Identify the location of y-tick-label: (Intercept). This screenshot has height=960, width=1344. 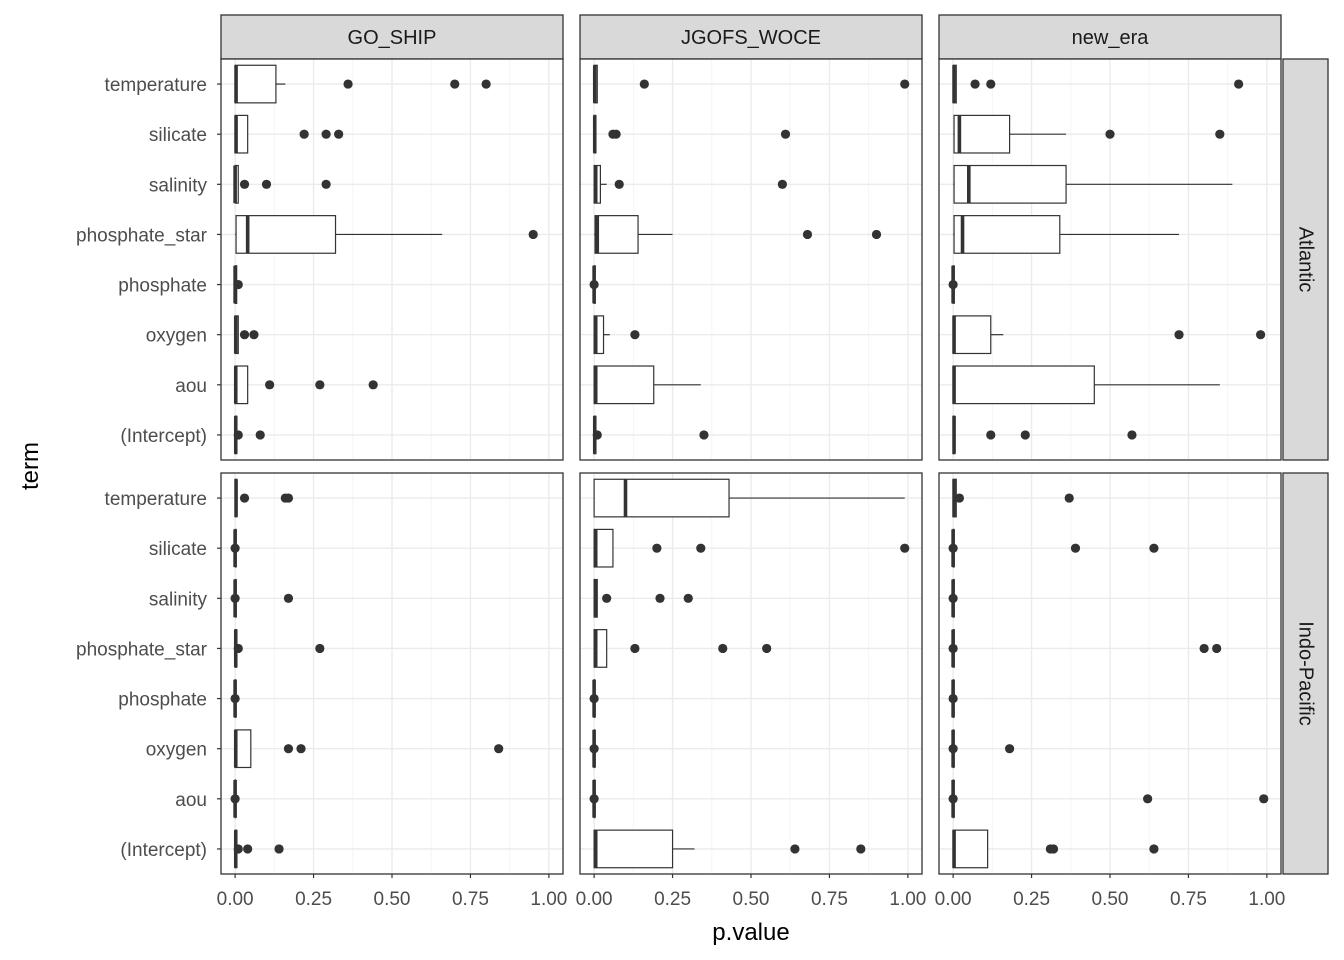
(163, 436).